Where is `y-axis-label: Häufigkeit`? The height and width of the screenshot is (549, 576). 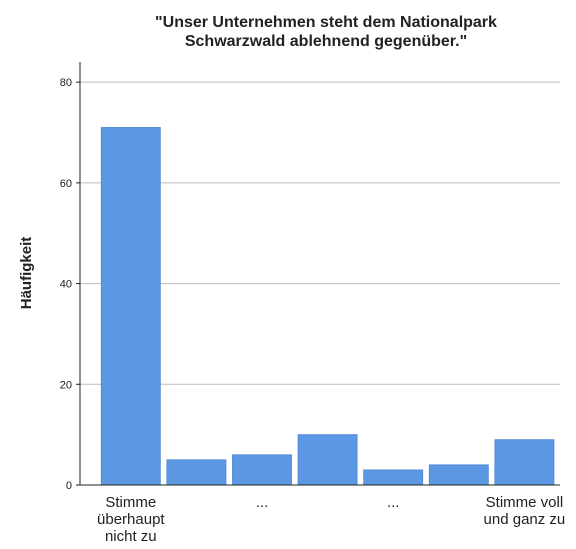
y-axis-label: Häufigkeit is located at coordinates (26, 273).